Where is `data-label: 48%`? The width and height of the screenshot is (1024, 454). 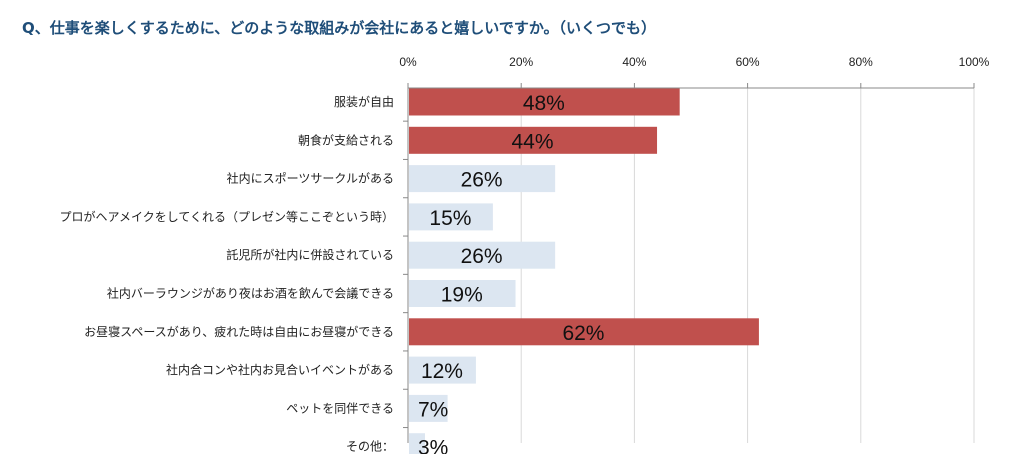
data-label: 48% is located at coordinates (544, 103).